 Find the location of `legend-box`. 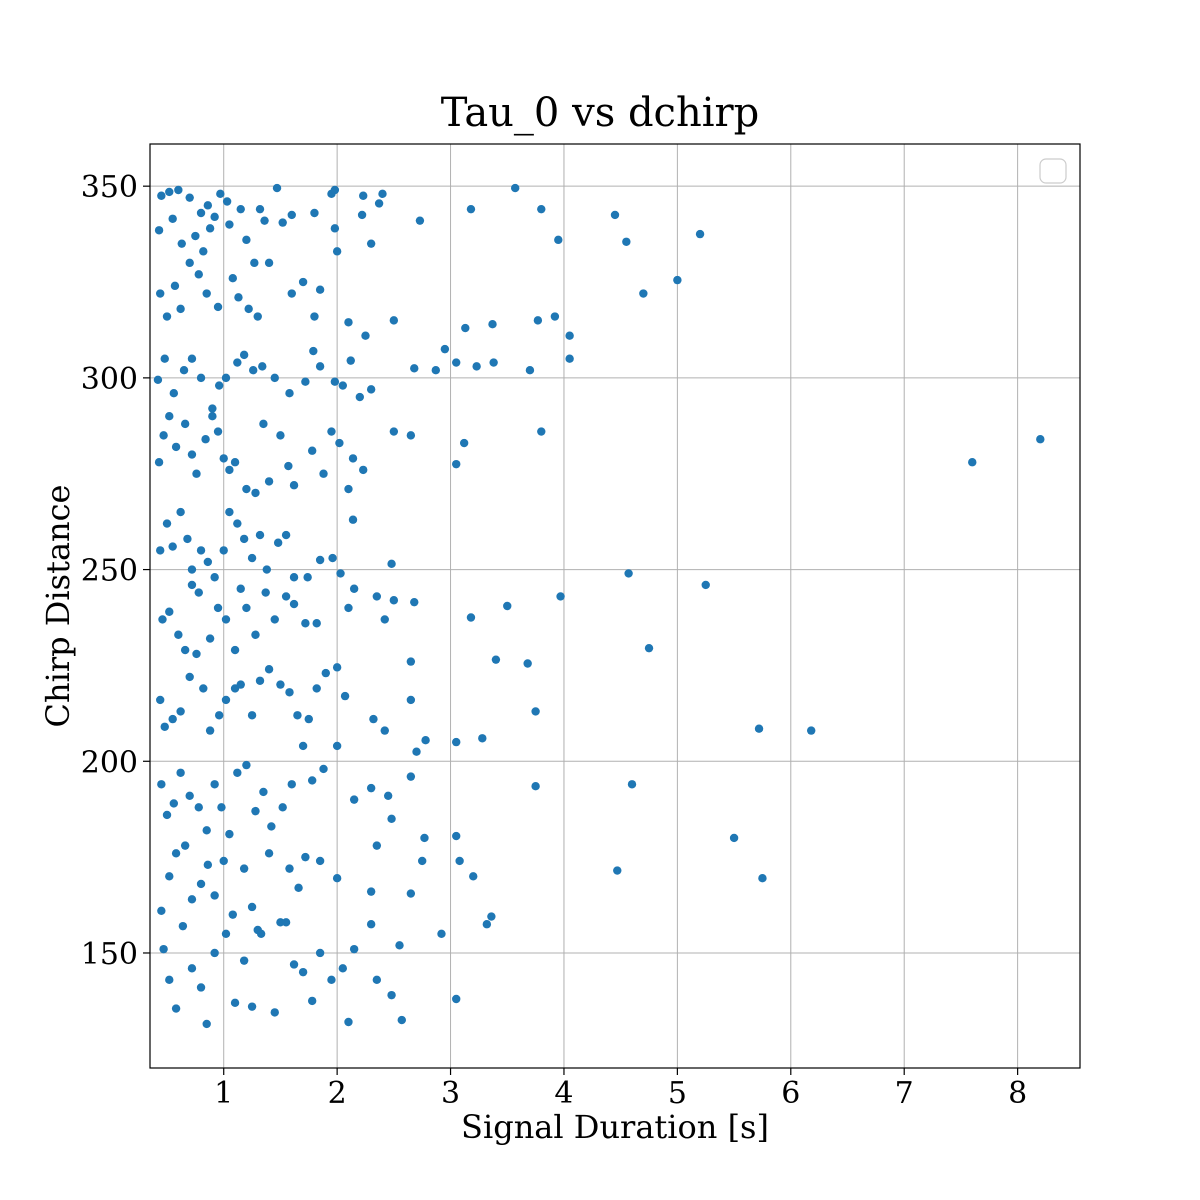

legend-box is located at coordinates (1053, 171).